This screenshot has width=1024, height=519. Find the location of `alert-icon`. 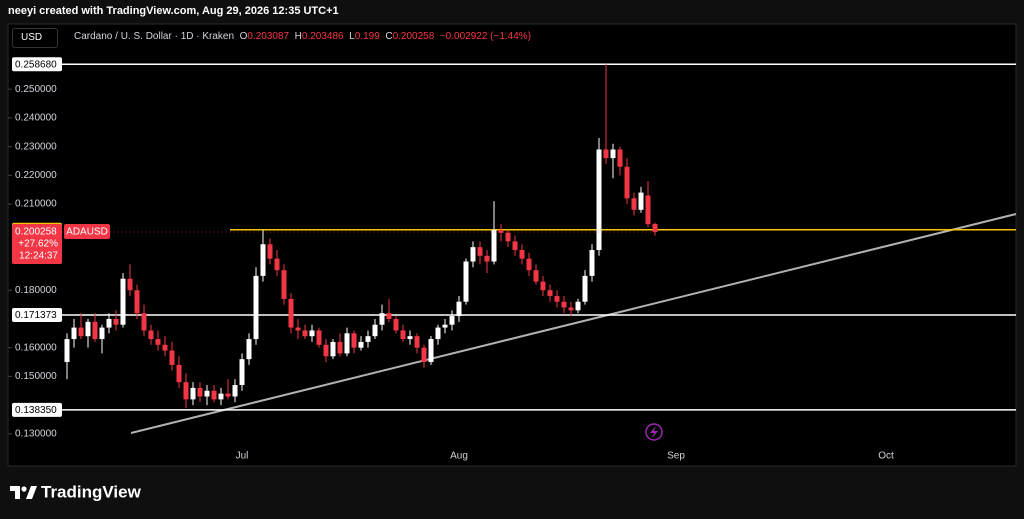

alert-icon is located at coordinates (654, 432).